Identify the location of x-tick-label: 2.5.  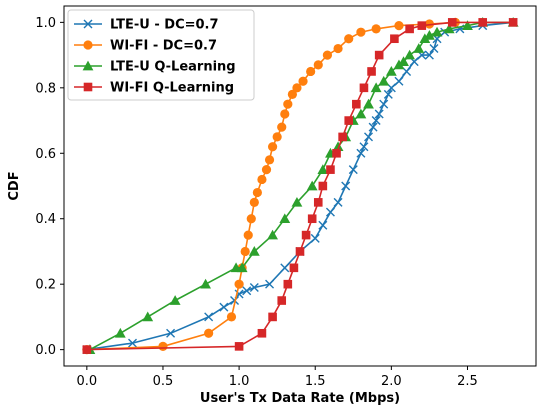
(467, 381).